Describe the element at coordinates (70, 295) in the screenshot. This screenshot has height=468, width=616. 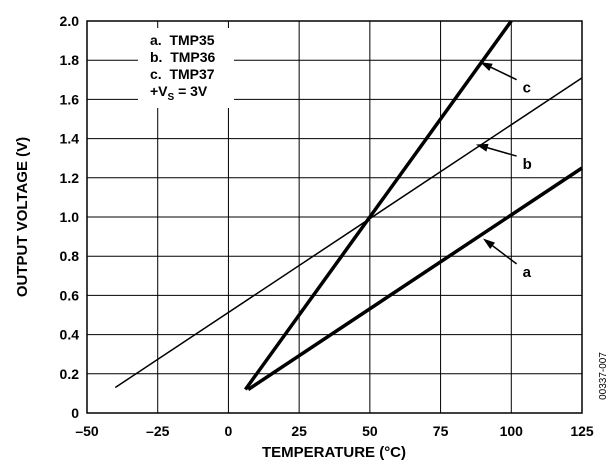
I see `y-tick-label: 0.6` at that location.